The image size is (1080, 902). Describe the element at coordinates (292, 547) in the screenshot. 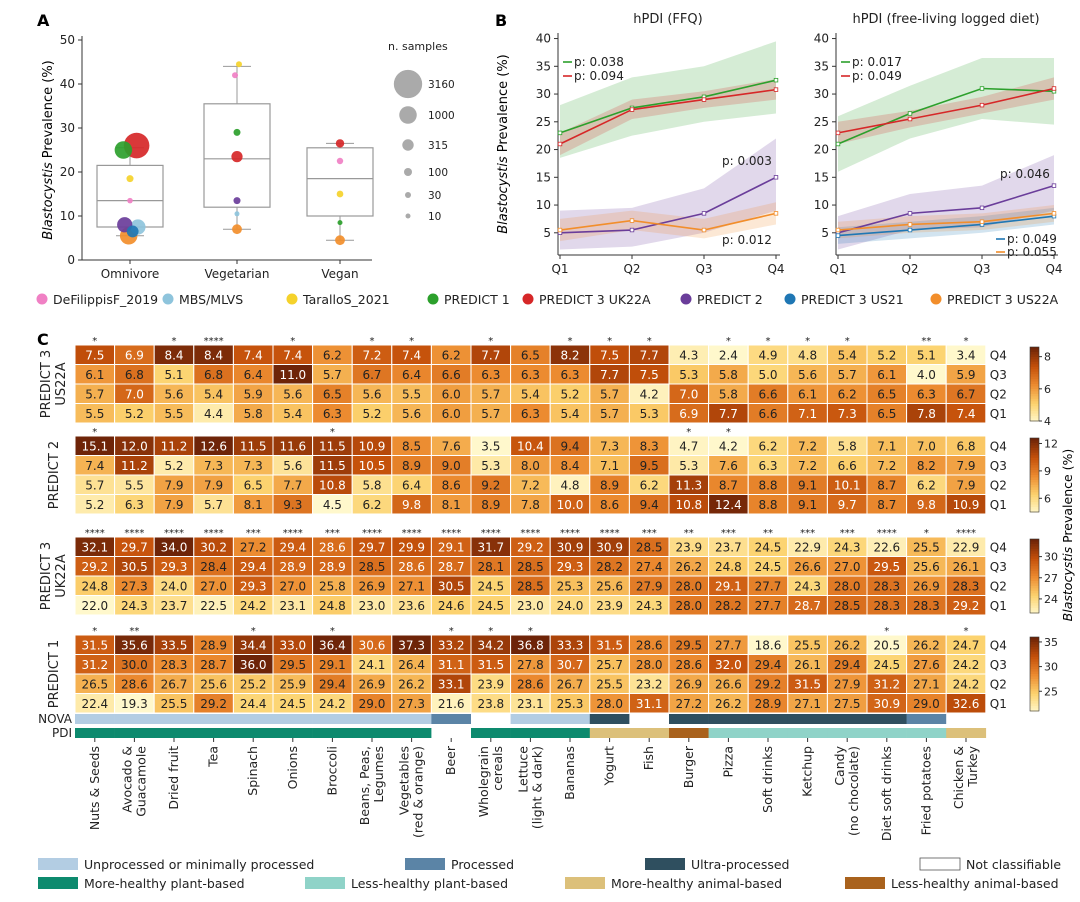

I see `cell-value: 29.4` at that location.